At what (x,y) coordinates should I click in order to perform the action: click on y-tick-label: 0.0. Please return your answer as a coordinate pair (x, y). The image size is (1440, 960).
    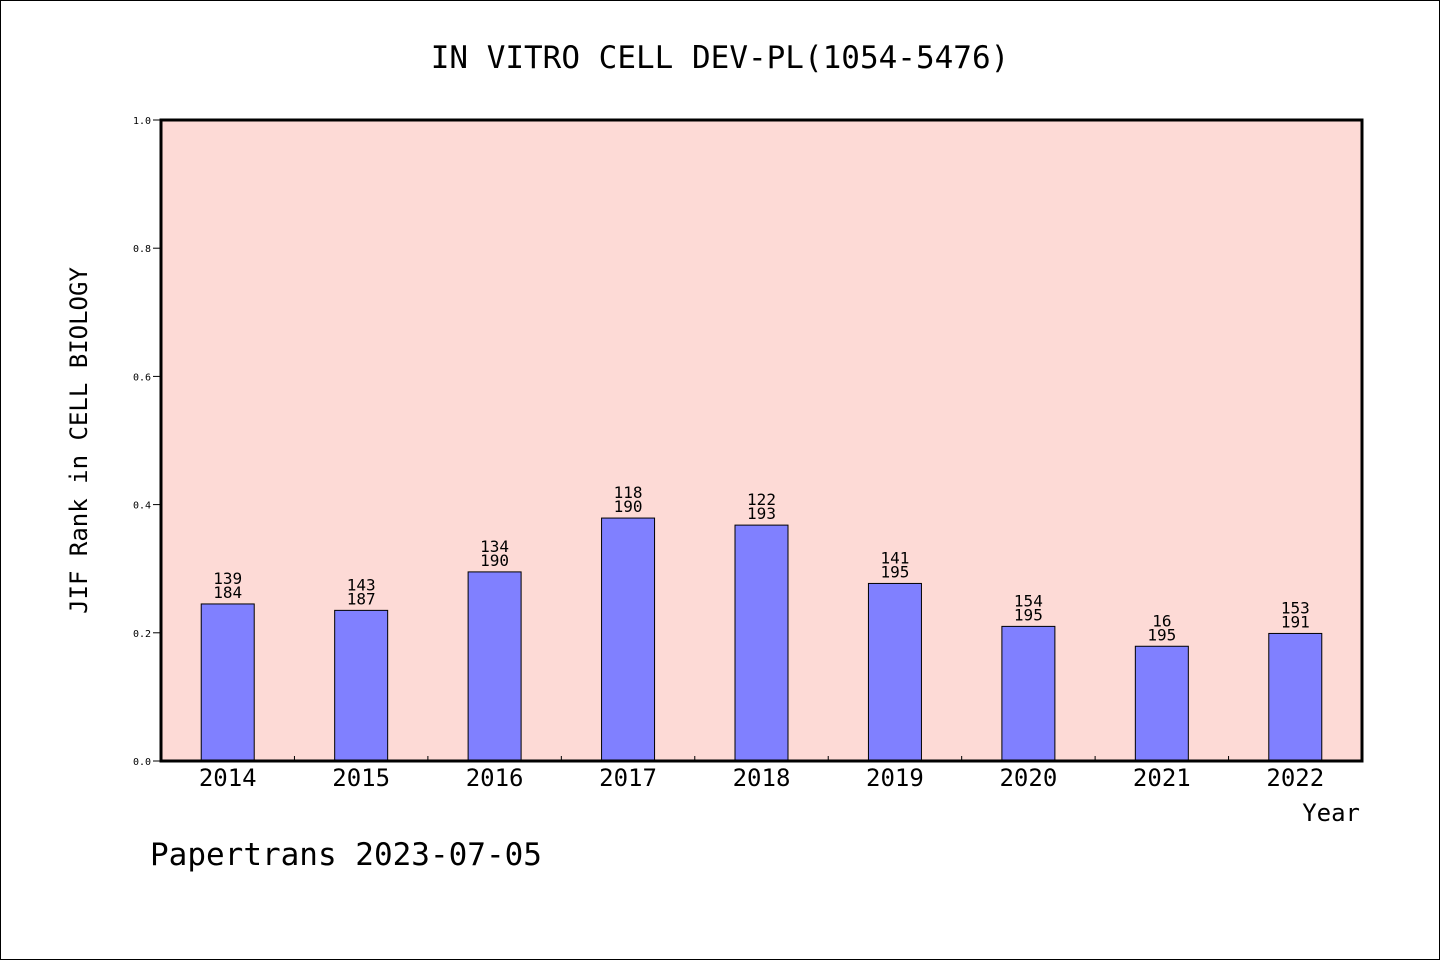
    Looking at the image, I should click on (142, 762).